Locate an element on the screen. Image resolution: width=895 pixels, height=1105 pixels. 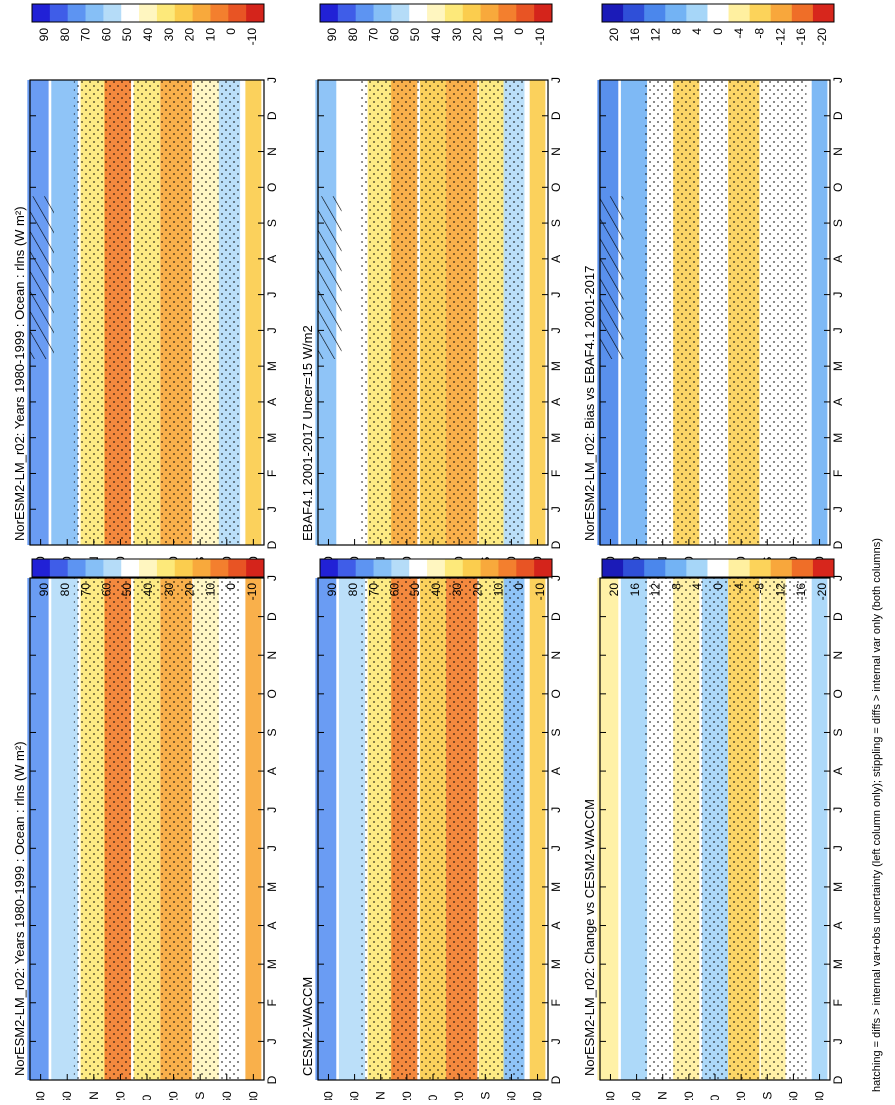
month-tick-label: O is located at coordinates (838, 693).